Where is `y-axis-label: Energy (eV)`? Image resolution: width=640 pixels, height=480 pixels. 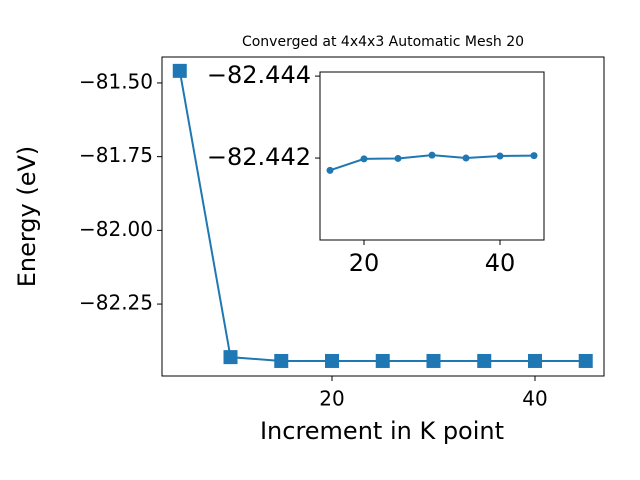
y-axis-label: Energy (eV) is located at coordinates (27, 217).